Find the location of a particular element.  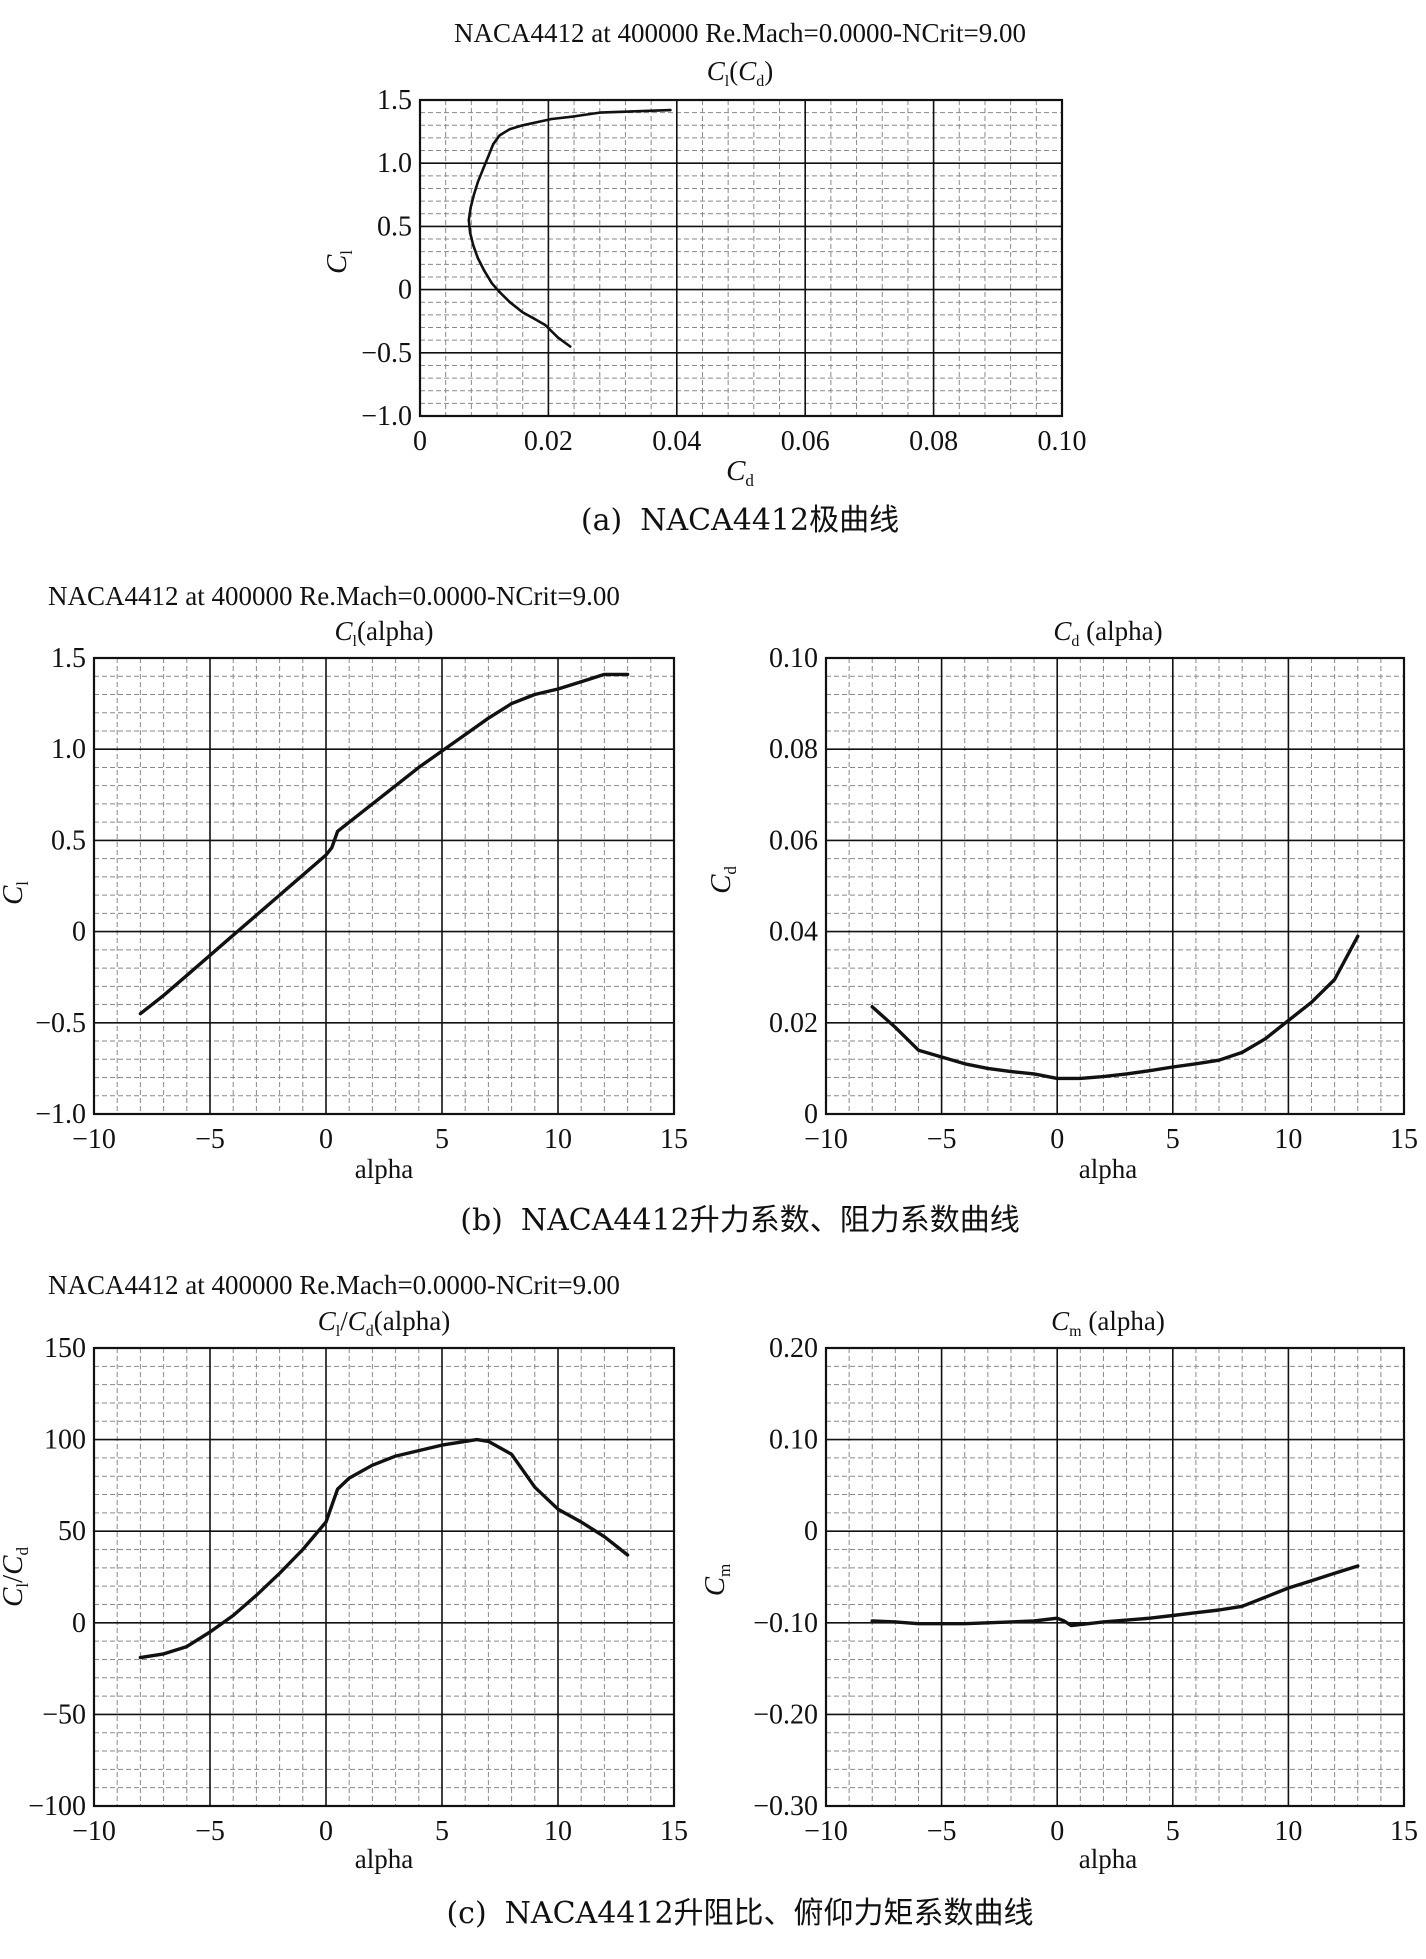

series-line-cm-alpha is located at coordinates (1115, 1596).